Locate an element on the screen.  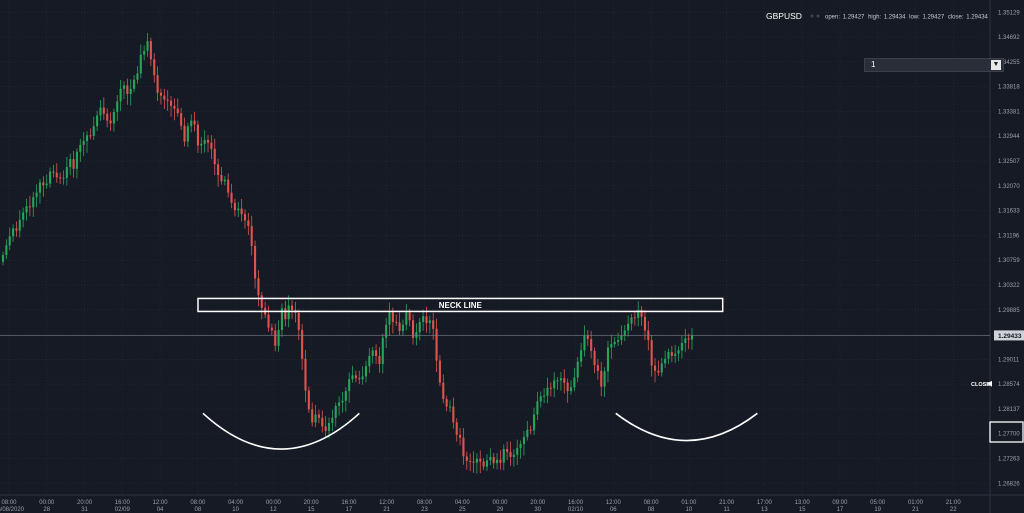
price-tick-label: 1.28574 is located at coordinates (1009, 385).